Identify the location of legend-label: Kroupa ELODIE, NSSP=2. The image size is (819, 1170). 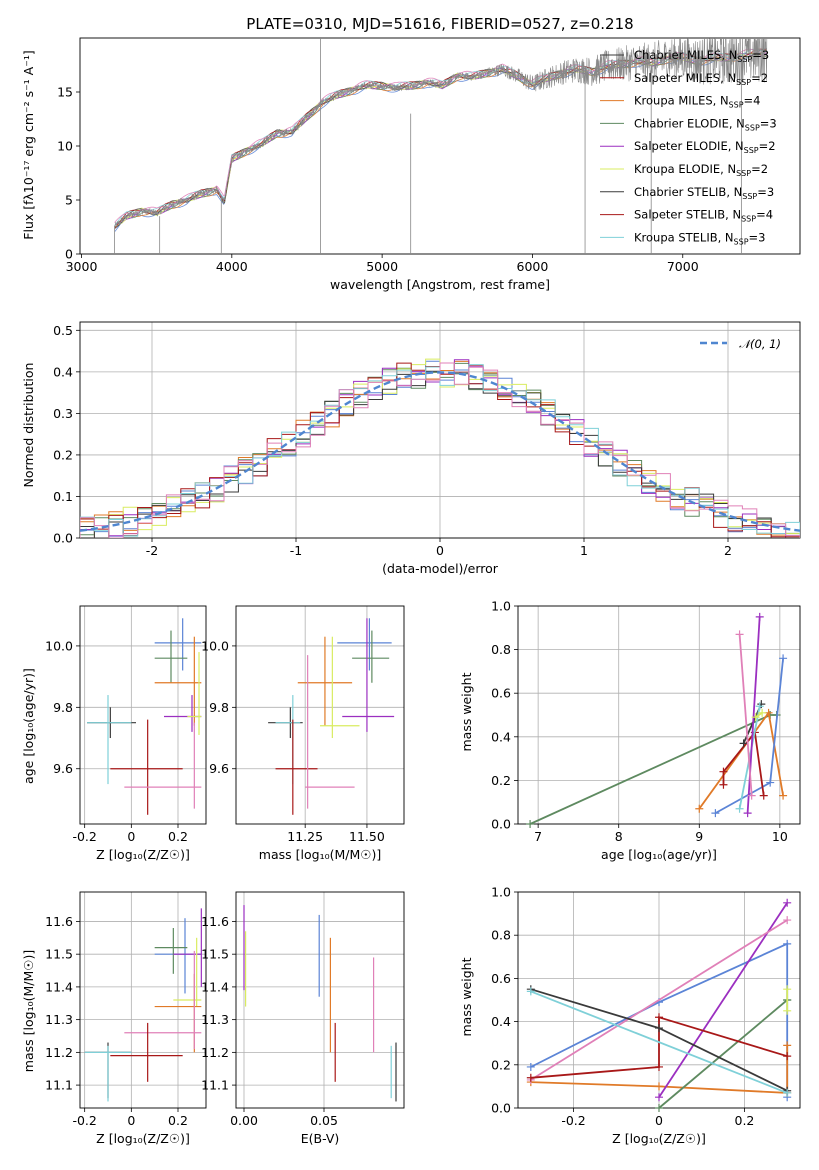
(701, 170).